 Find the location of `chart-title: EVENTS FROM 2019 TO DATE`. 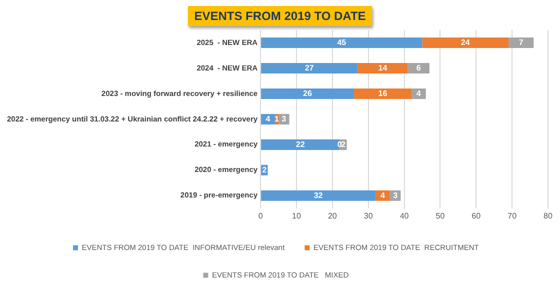

chart-title: EVENTS FROM 2019 TO DATE is located at coordinates (280, 16).